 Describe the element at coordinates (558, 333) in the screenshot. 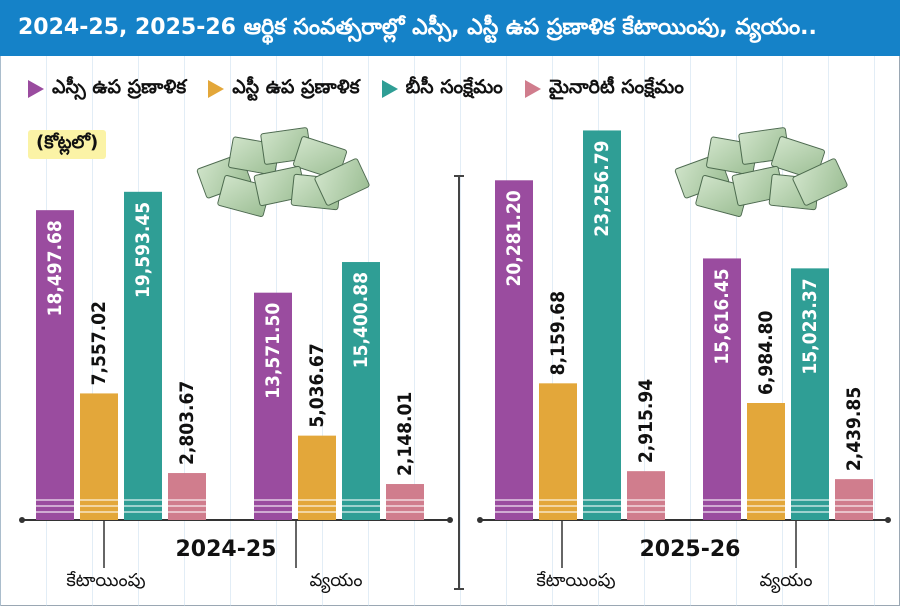

I see `bar-value-label: 8,159.68` at that location.